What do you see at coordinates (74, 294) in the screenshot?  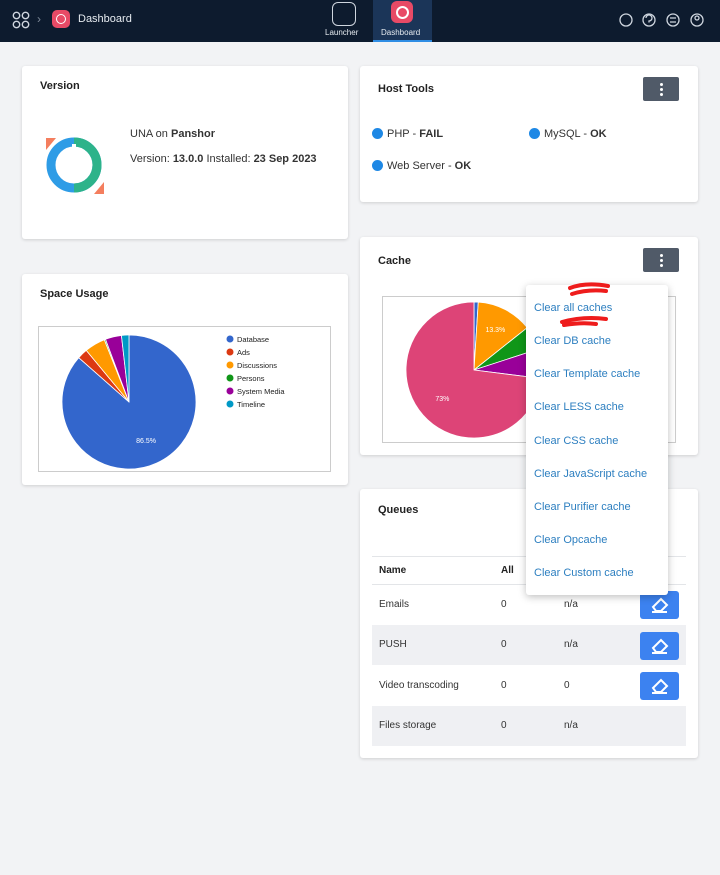 I see `card-title: Space Usage` at bounding box center [74, 294].